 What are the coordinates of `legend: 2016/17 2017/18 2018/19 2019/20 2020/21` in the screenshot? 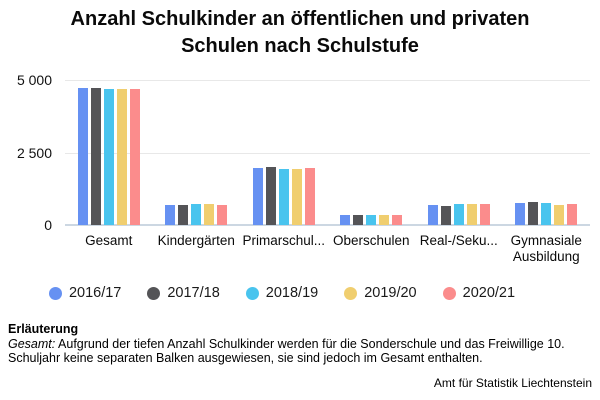 It's located at (282, 293).